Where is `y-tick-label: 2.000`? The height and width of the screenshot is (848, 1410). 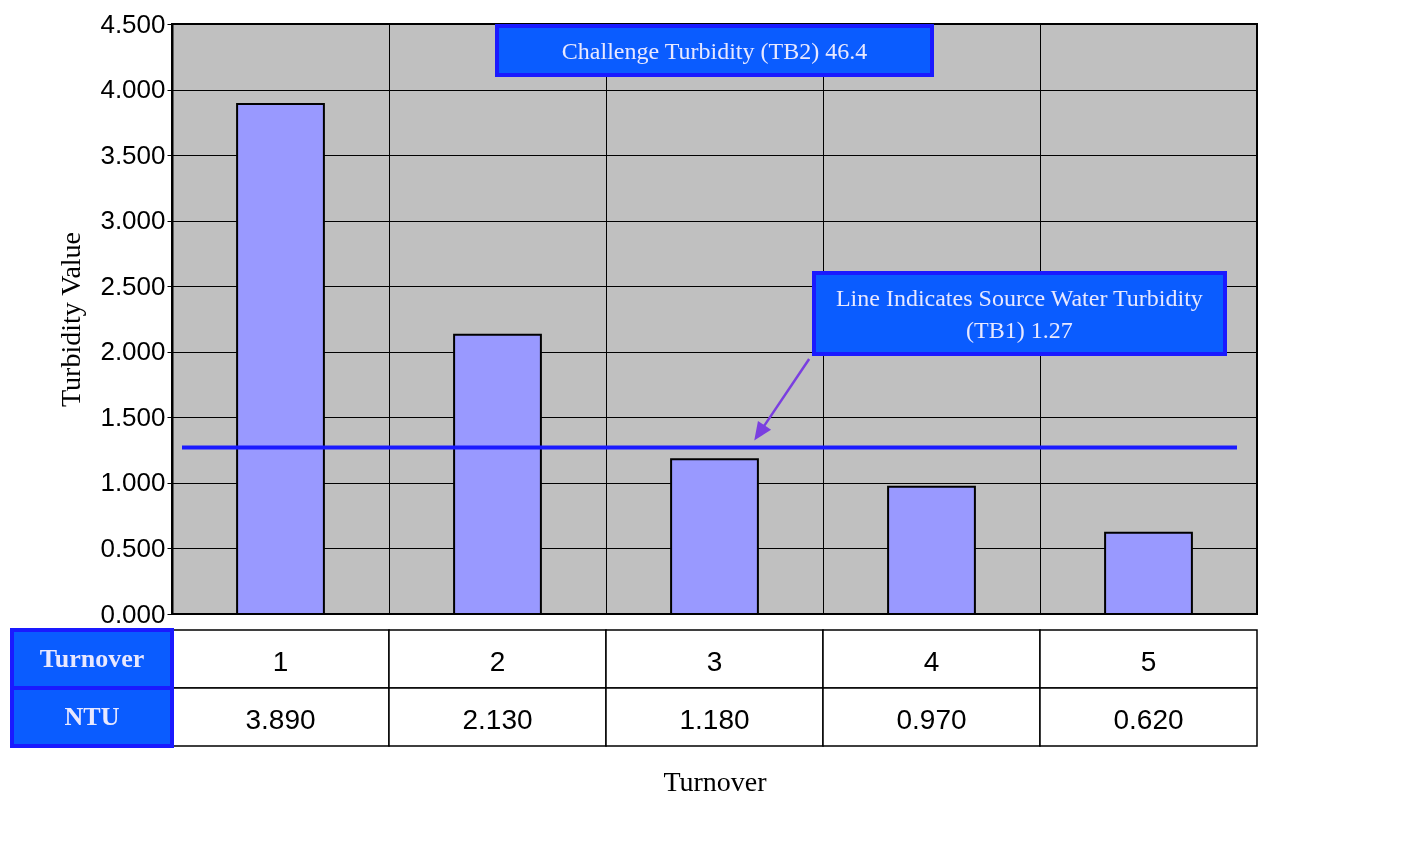 y-tick-label: 2.000 is located at coordinates (133, 351).